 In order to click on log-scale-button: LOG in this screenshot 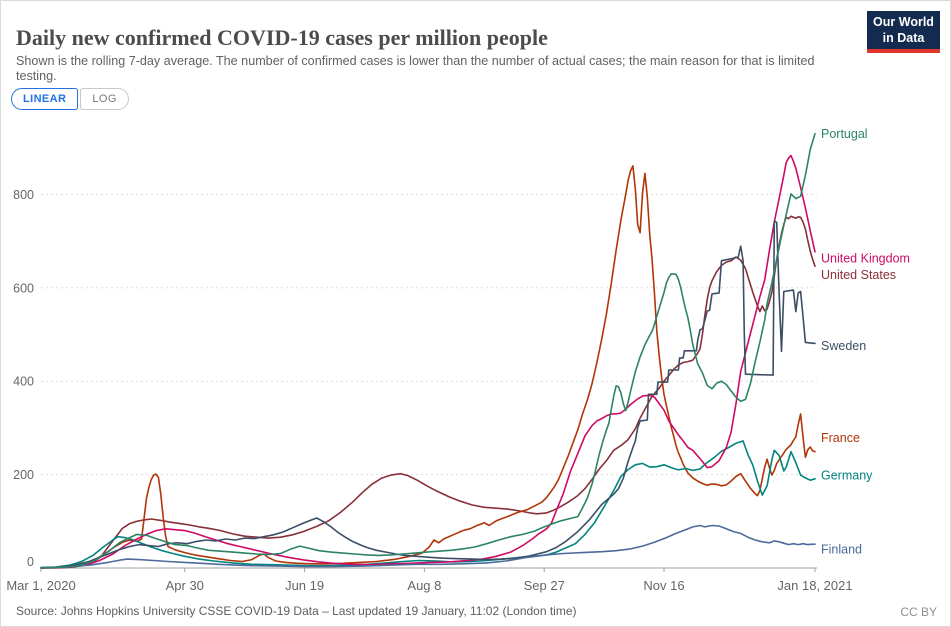, I will do `click(104, 99)`.